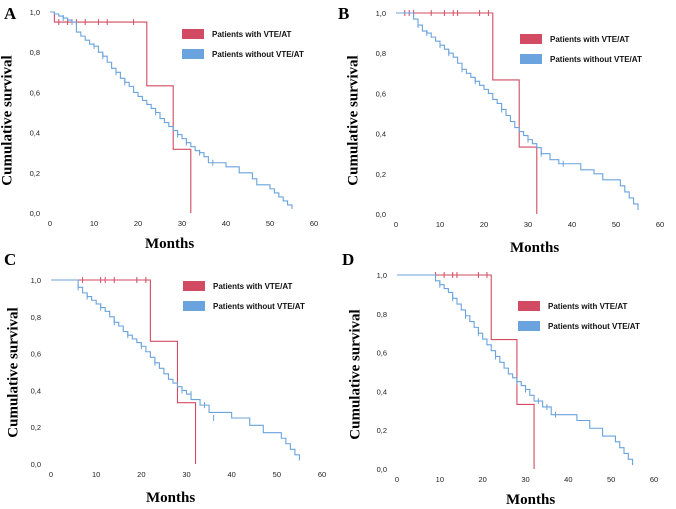  What do you see at coordinates (529, 306) in the screenshot?
I see `legend-swatch-vte-at-d` at bounding box center [529, 306].